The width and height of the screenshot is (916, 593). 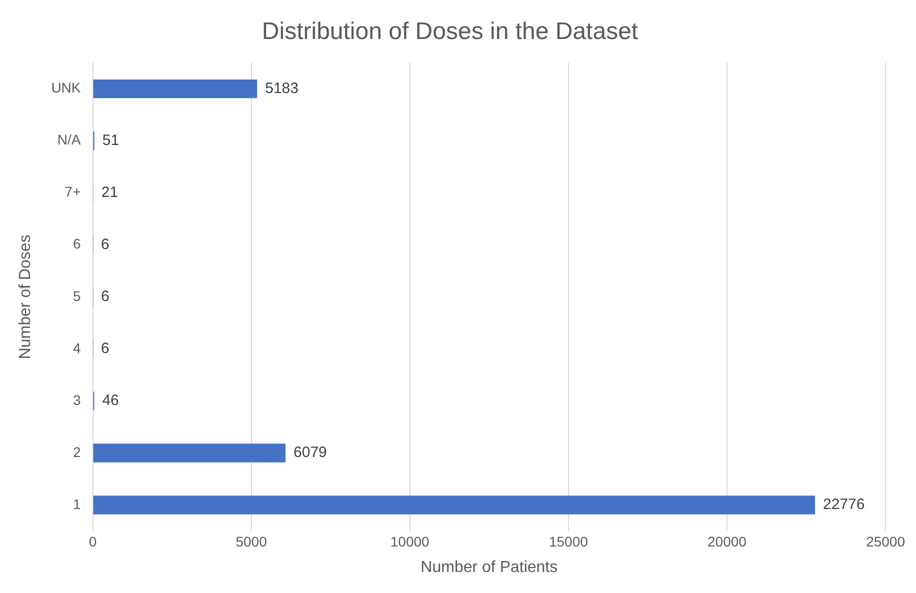 What do you see at coordinates (76, 296) in the screenshot?
I see `y-tick-label: 5` at bounding box center [76, 296].